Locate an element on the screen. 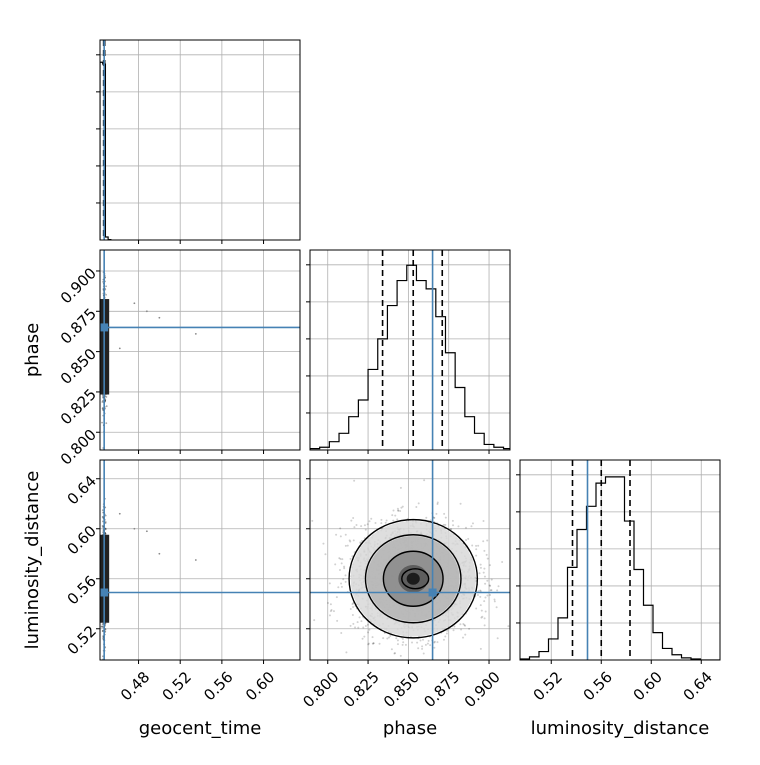 The image size is (760, 765). ytick-label-luminosity_distance-0: 0.52 is located at coordinates (82, 640).